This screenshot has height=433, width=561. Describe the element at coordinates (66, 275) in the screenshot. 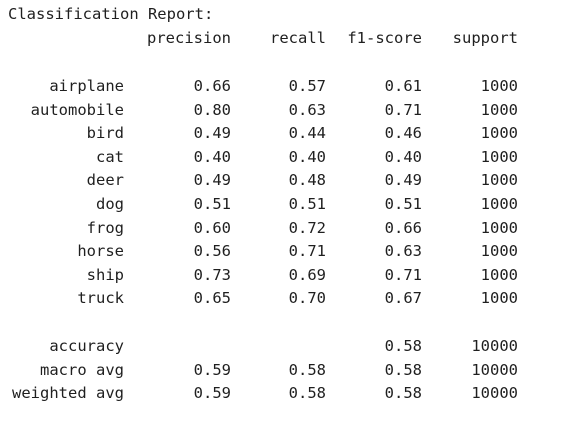

I see `row-label: ship` at that location.